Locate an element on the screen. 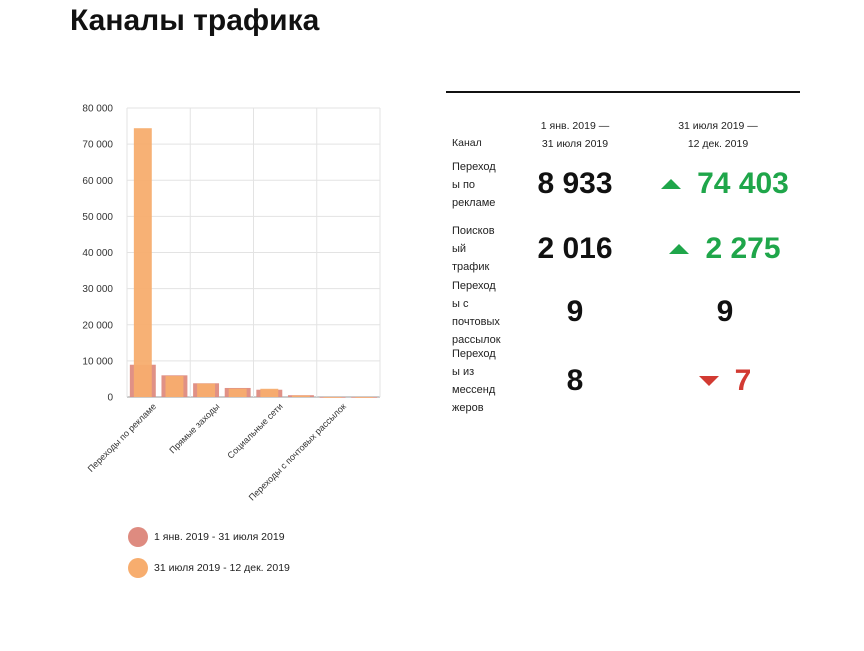 The image size is (864, 651). period2-value-text: 7 is located at coordinates (743, 380).